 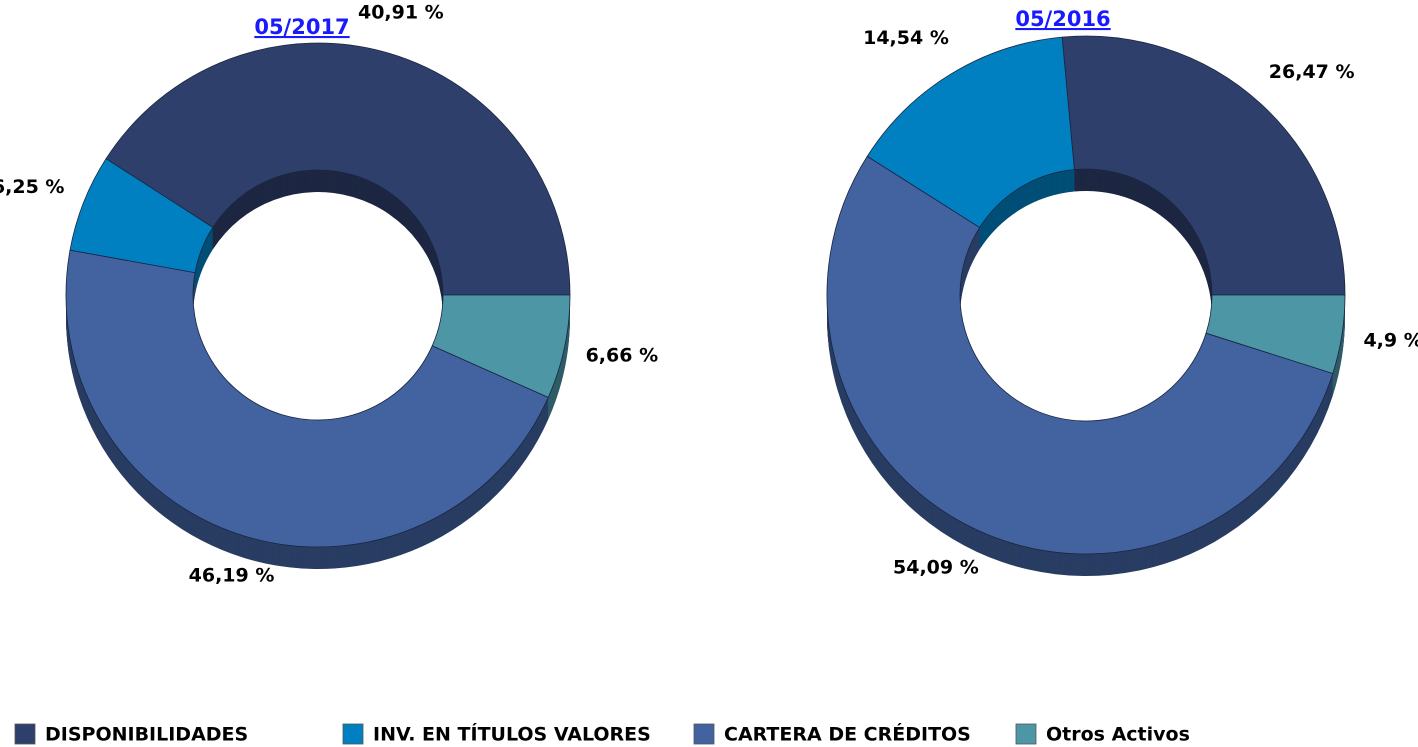 I want to click on data-label: 6,66 %, so click(x=622, y=356).